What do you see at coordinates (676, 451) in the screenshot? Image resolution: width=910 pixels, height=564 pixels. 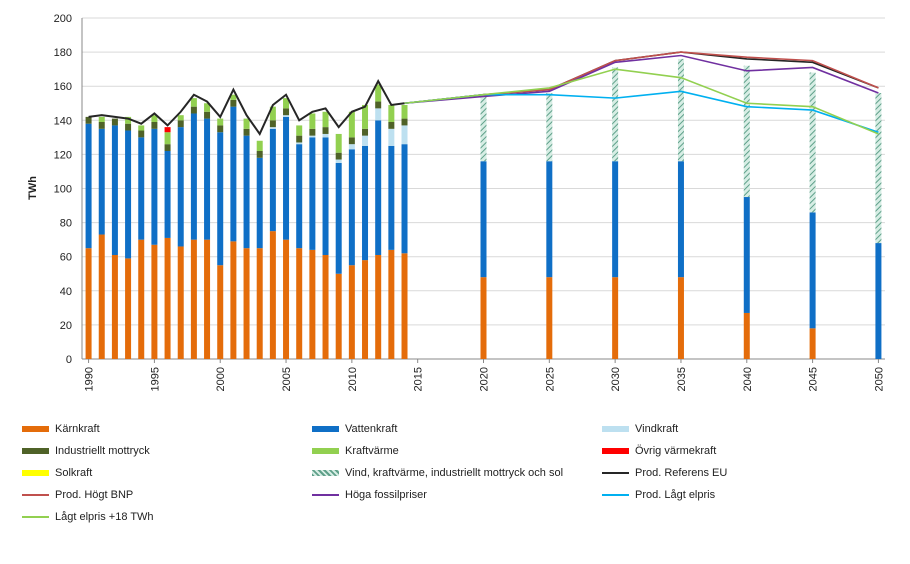 I see `legend-label: Övrig värmekraft` at bounding box center [676, 451].